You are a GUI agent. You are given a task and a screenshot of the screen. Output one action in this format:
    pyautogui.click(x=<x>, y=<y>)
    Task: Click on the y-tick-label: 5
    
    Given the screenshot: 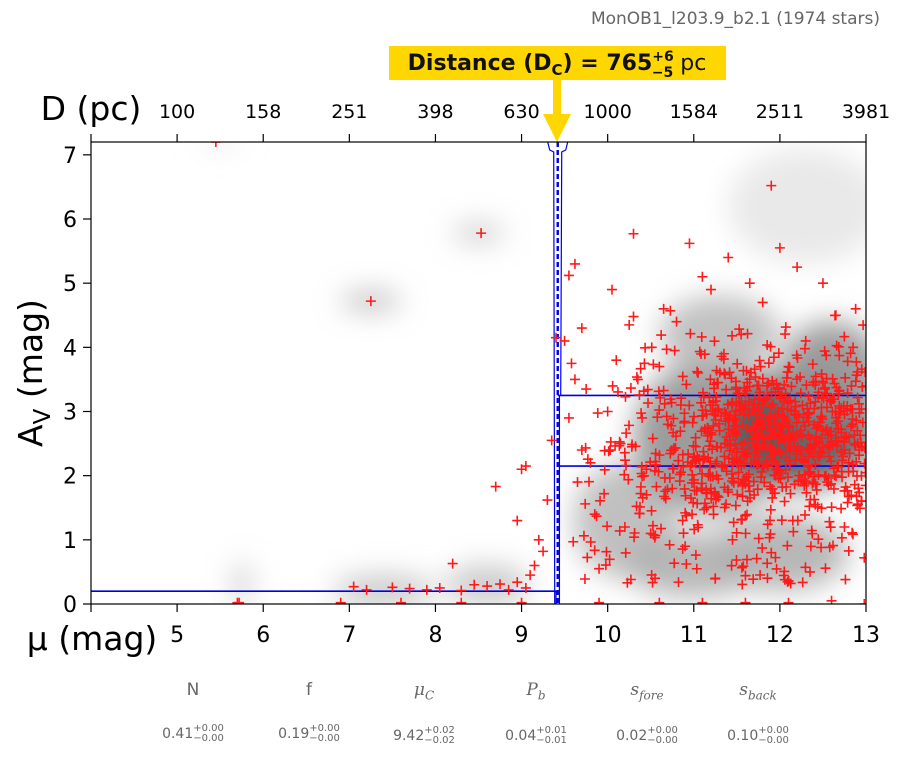 What is the action you would take?
    pyautogui.click(x=70, y=284)
    